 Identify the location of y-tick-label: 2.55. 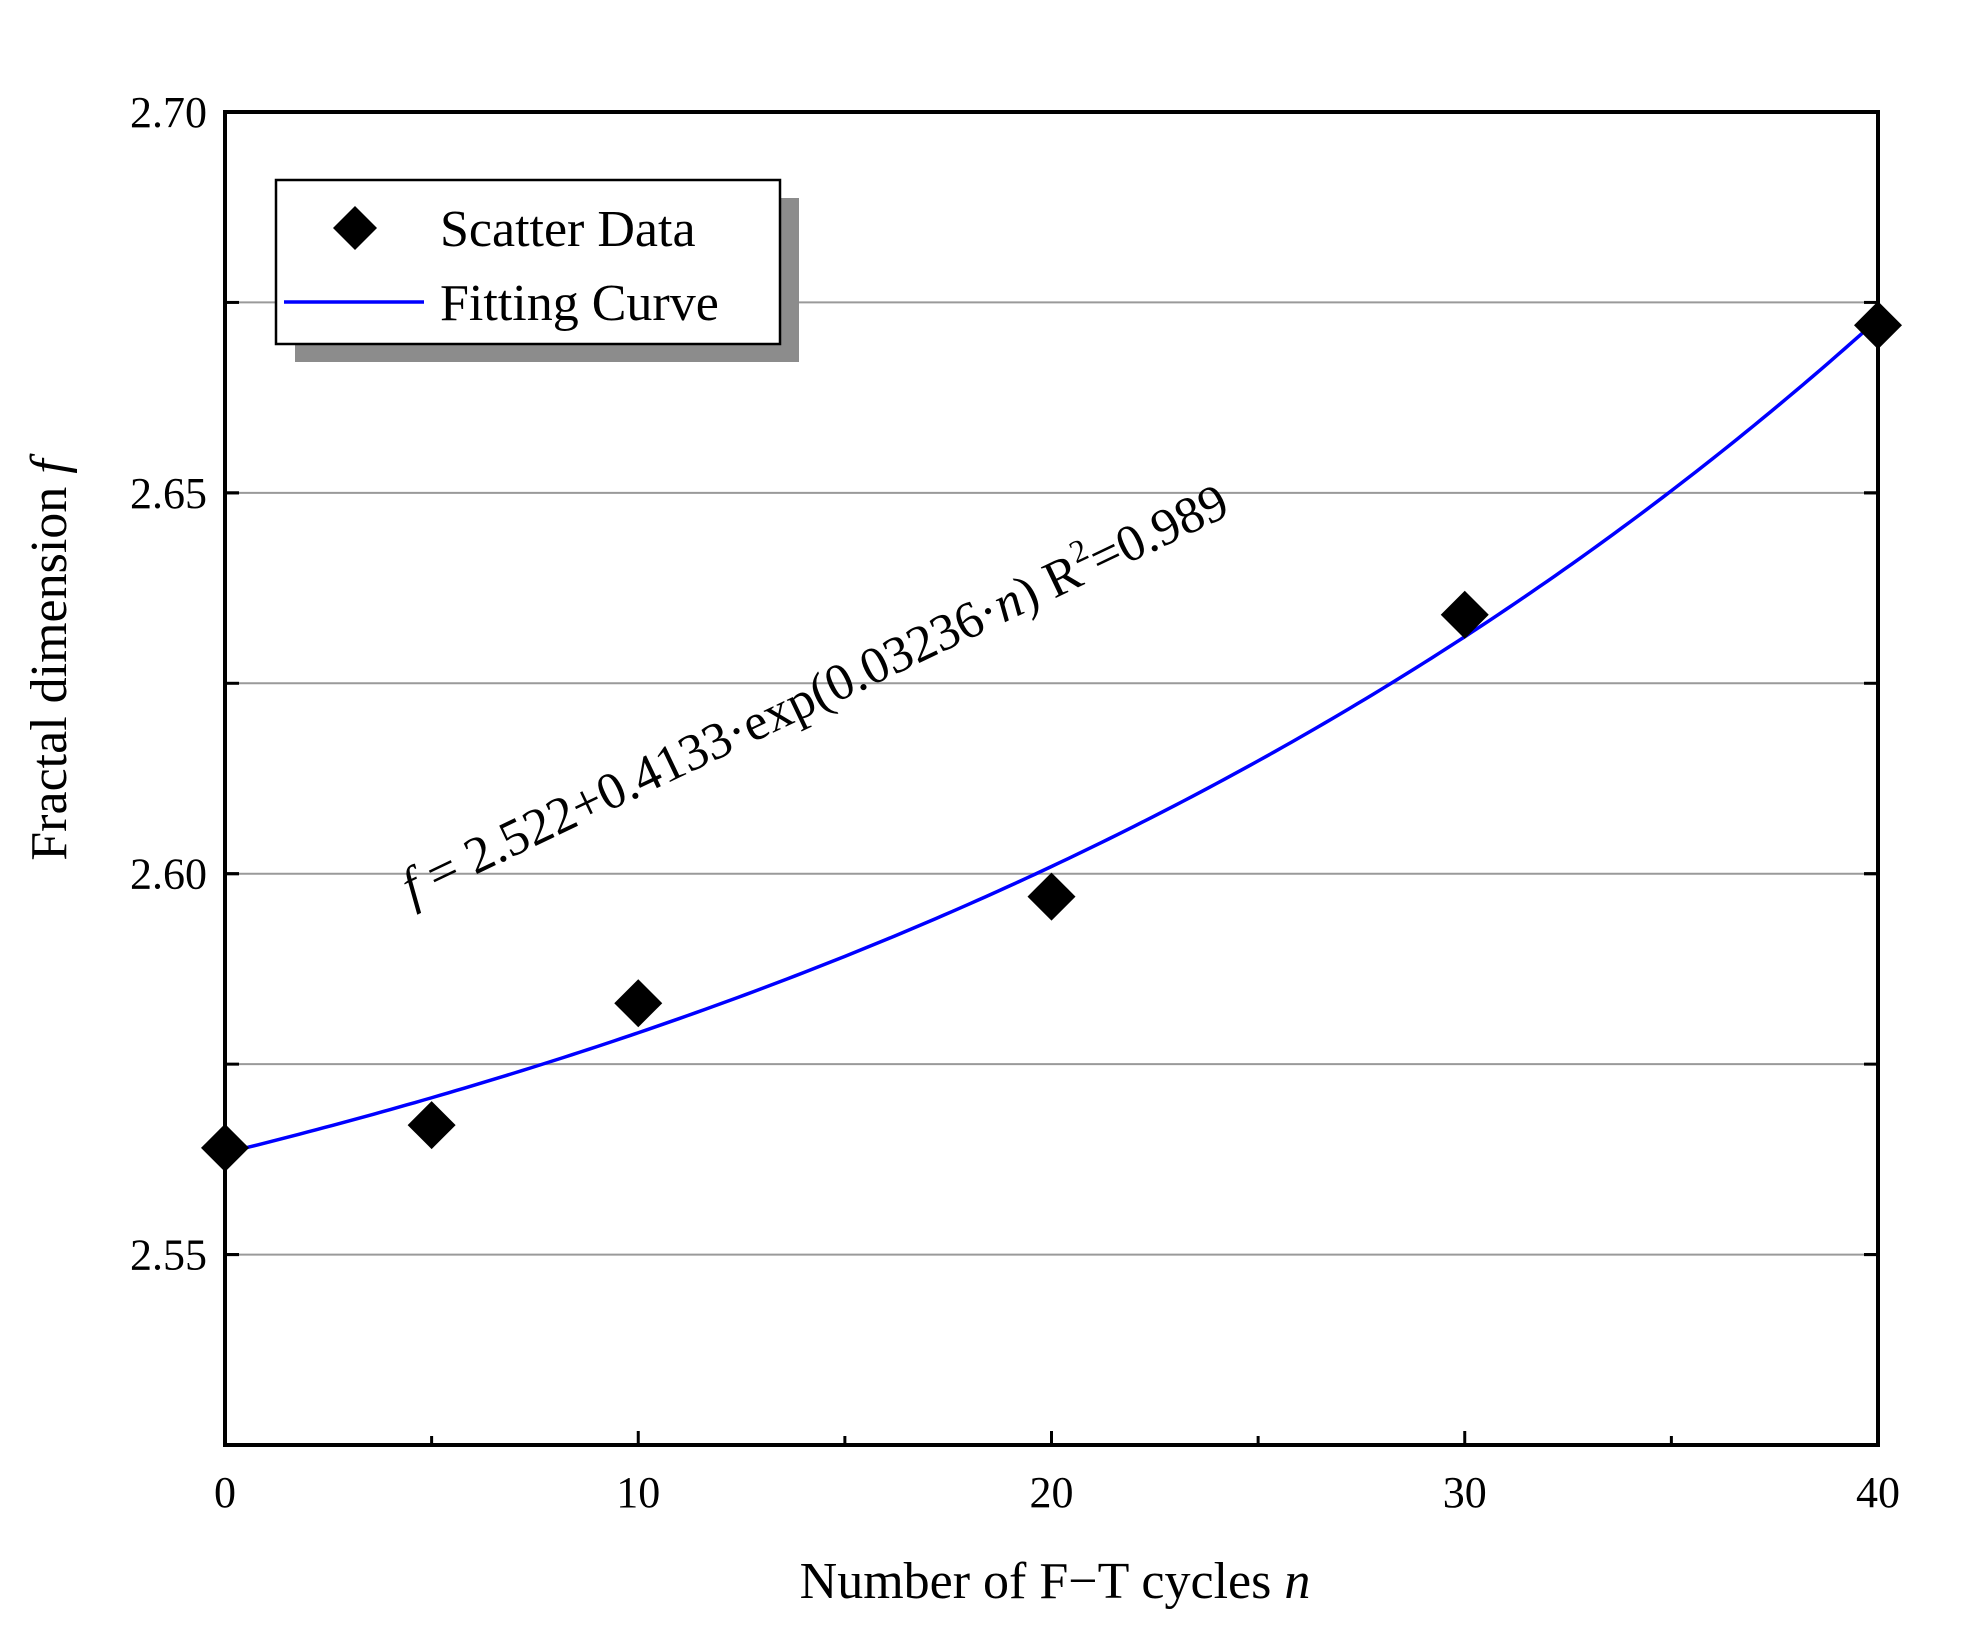
(168, 1255).